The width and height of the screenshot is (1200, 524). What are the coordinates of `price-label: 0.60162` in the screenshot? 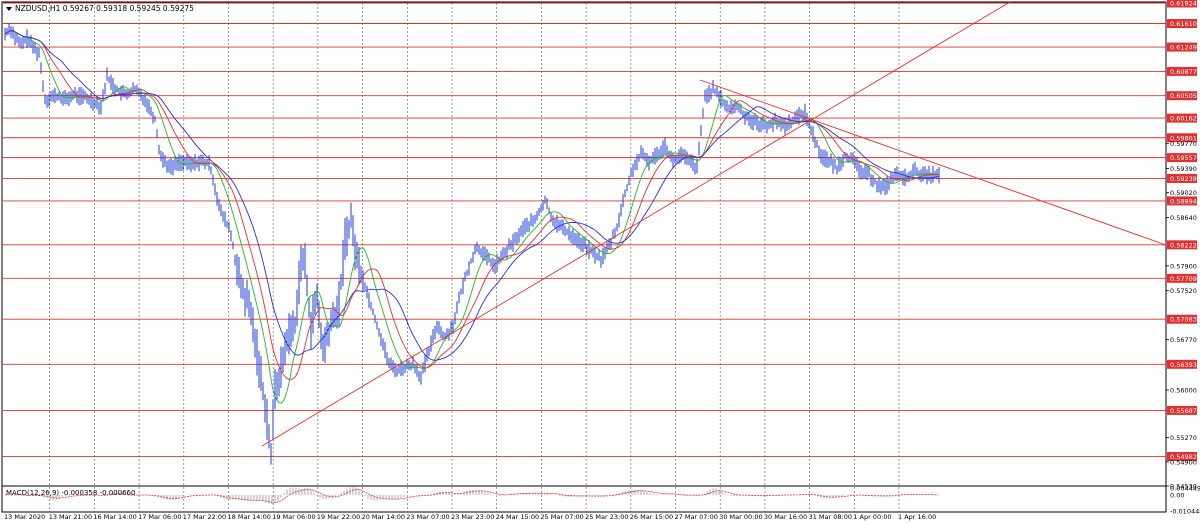 It's located at (1183, 119).